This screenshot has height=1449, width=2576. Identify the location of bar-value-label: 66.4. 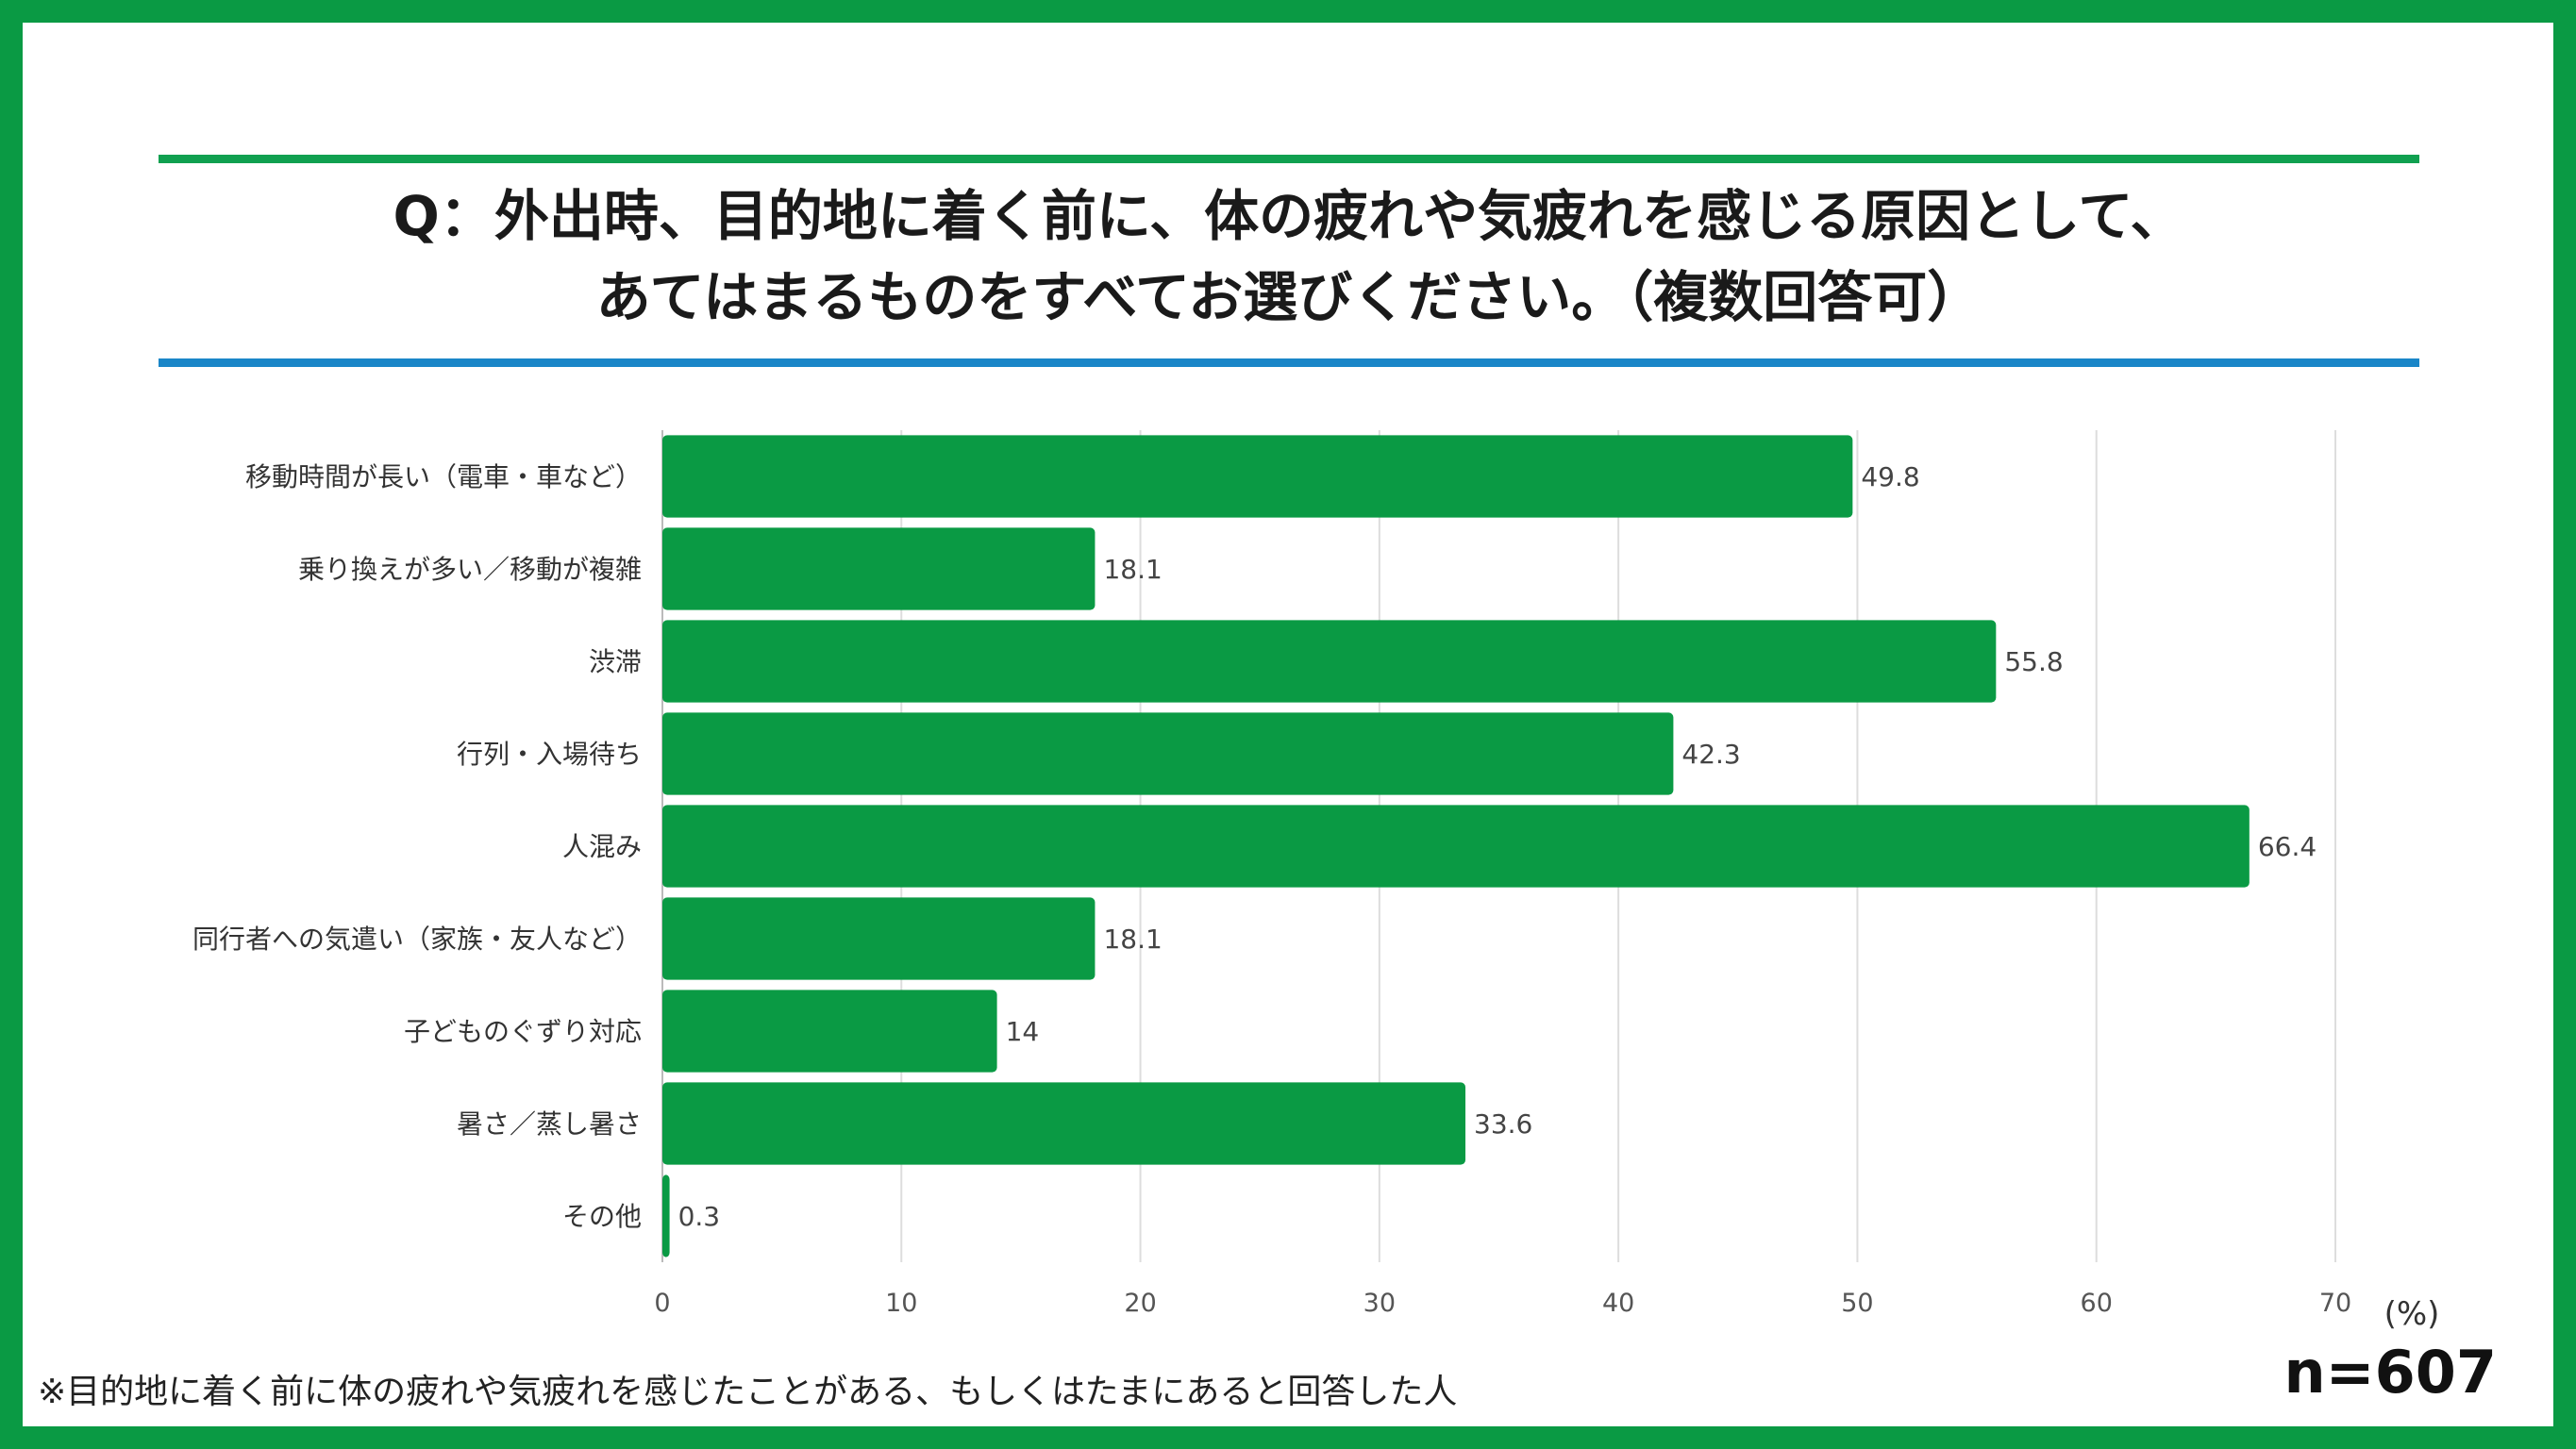
(2287, 846).